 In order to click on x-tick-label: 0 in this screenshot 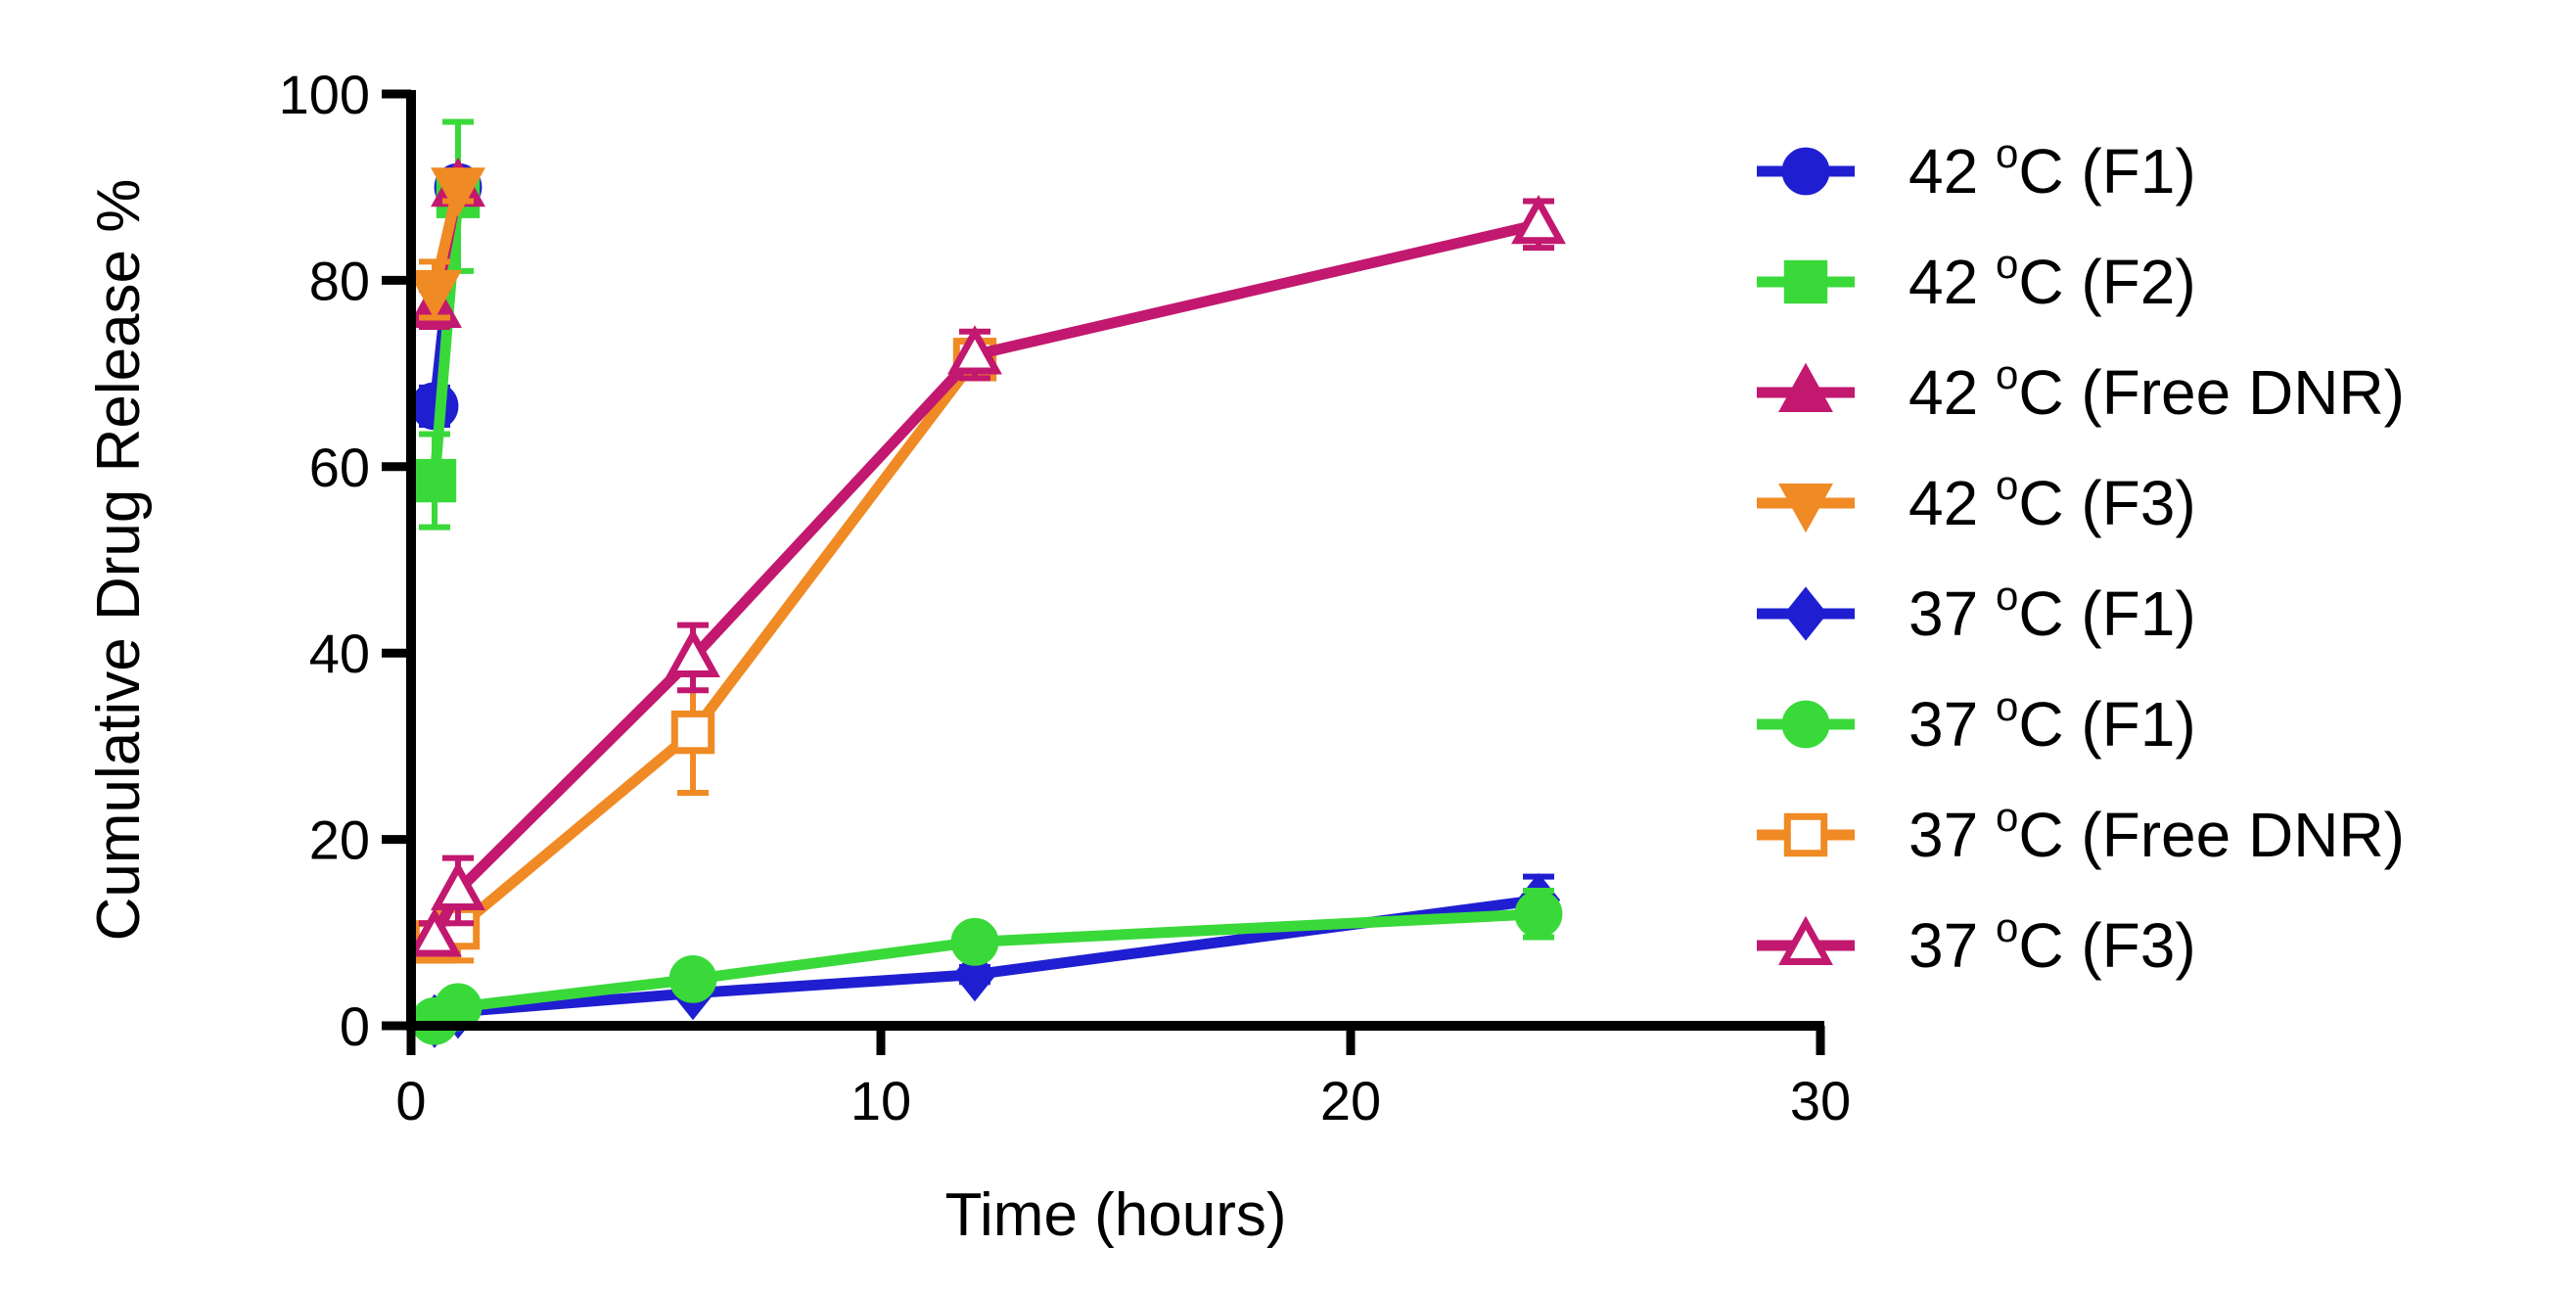, I will do `click(411, 1100)`.